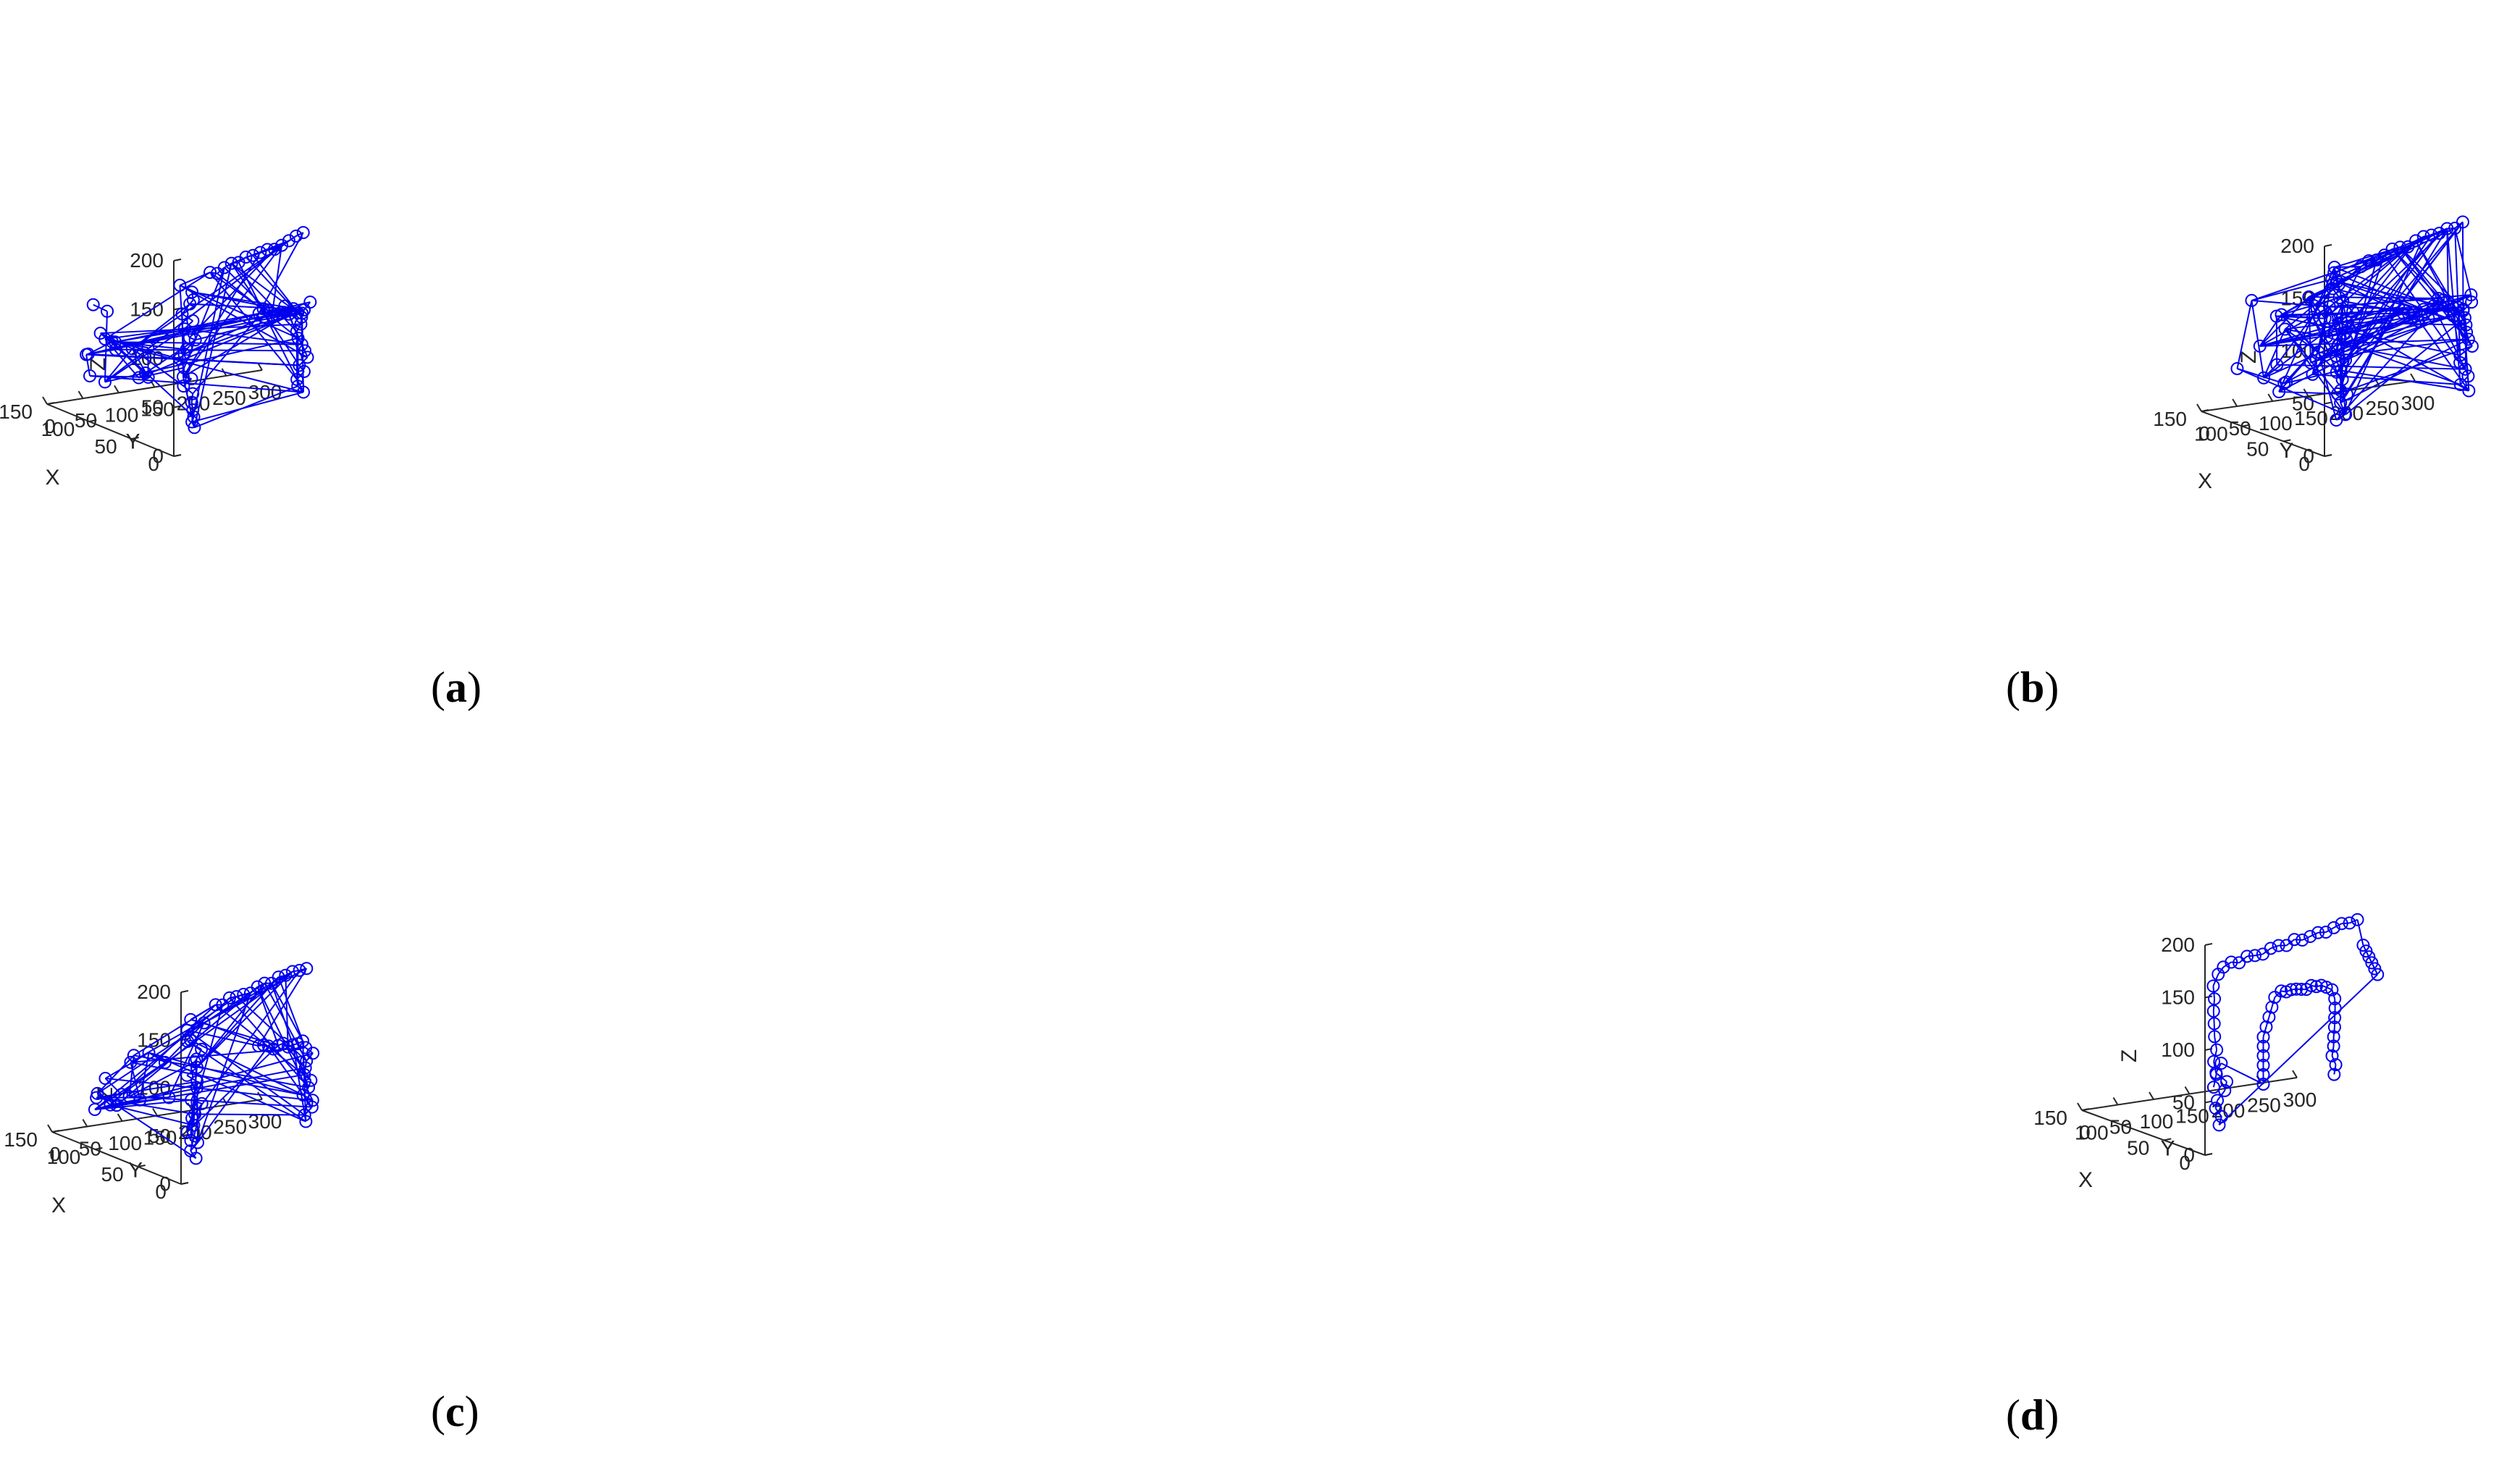  What do you see at coordinates (2189, 1155) in the screenshot?
I see `z-tick-label: 0` at bounding box center [2189, 1155].